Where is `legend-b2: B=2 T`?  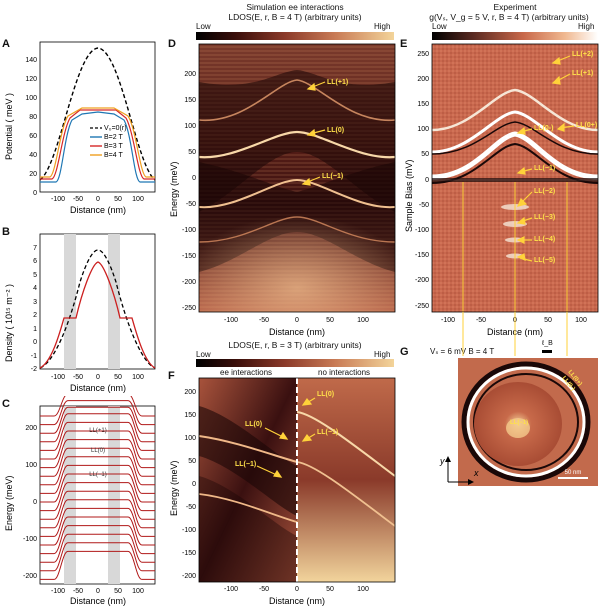
legend-b2: B=2 T is located at coordinates (113, 137).